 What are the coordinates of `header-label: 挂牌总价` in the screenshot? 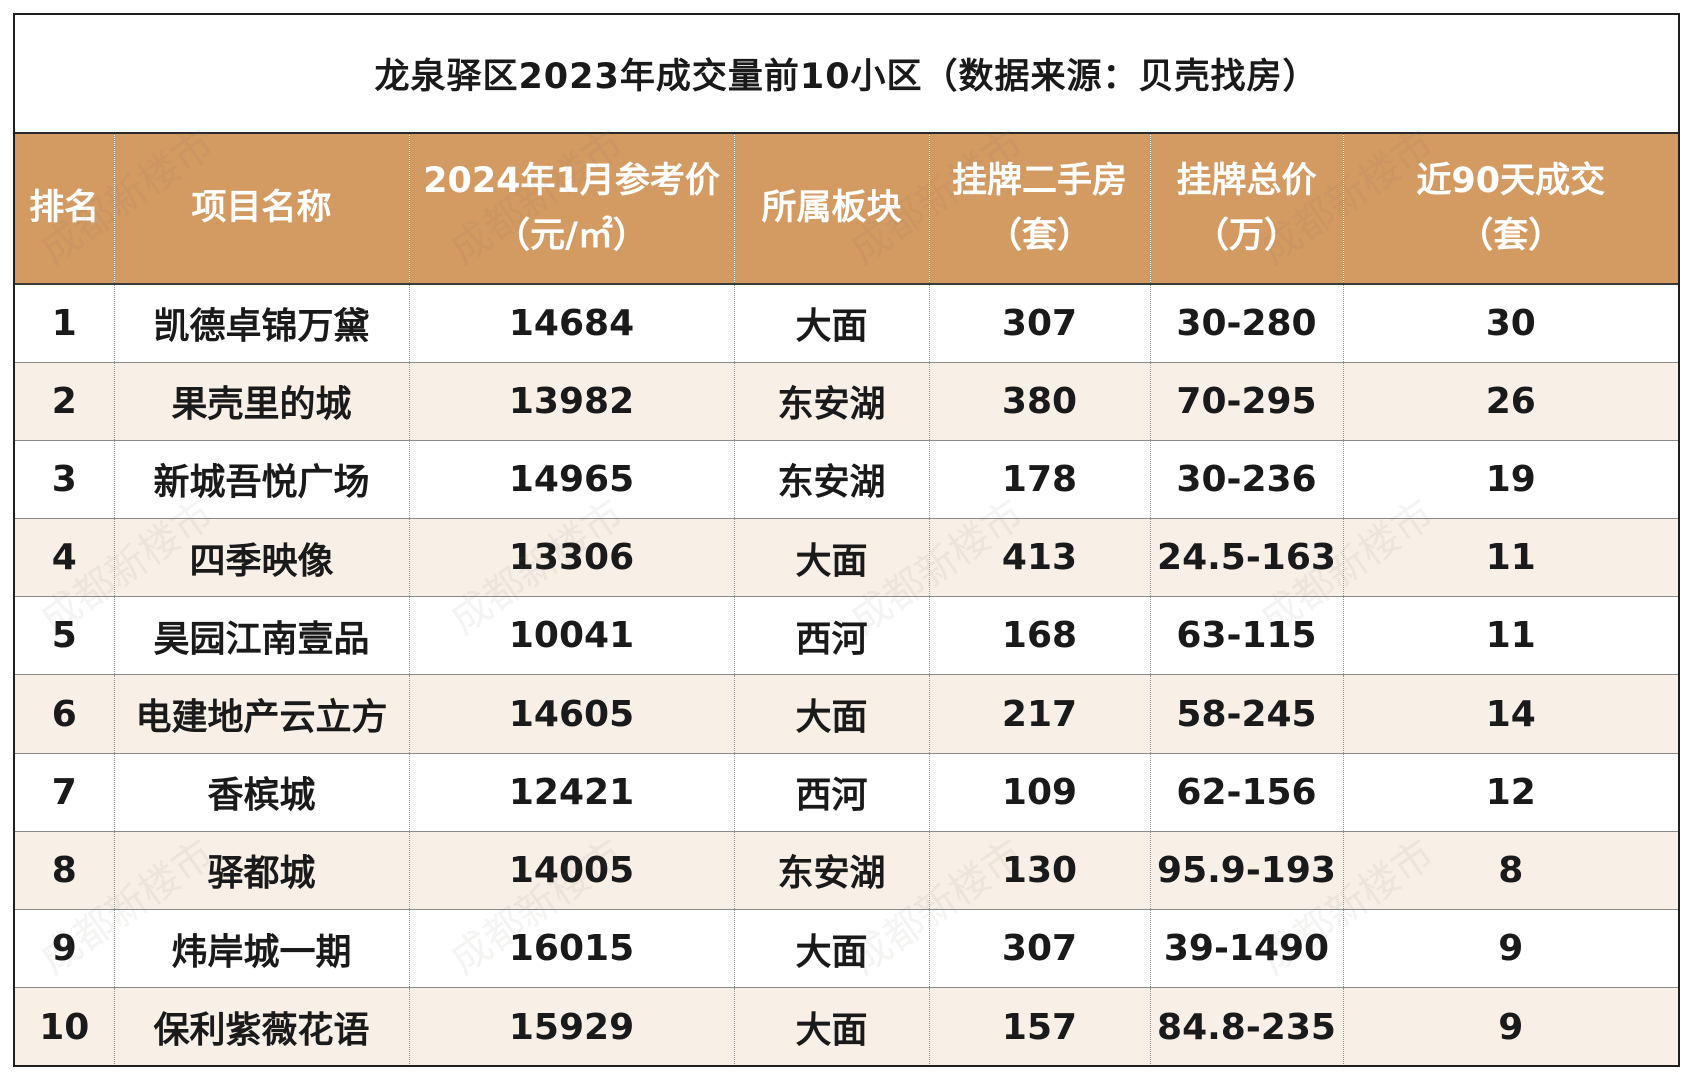 It's located at (1246, 181).